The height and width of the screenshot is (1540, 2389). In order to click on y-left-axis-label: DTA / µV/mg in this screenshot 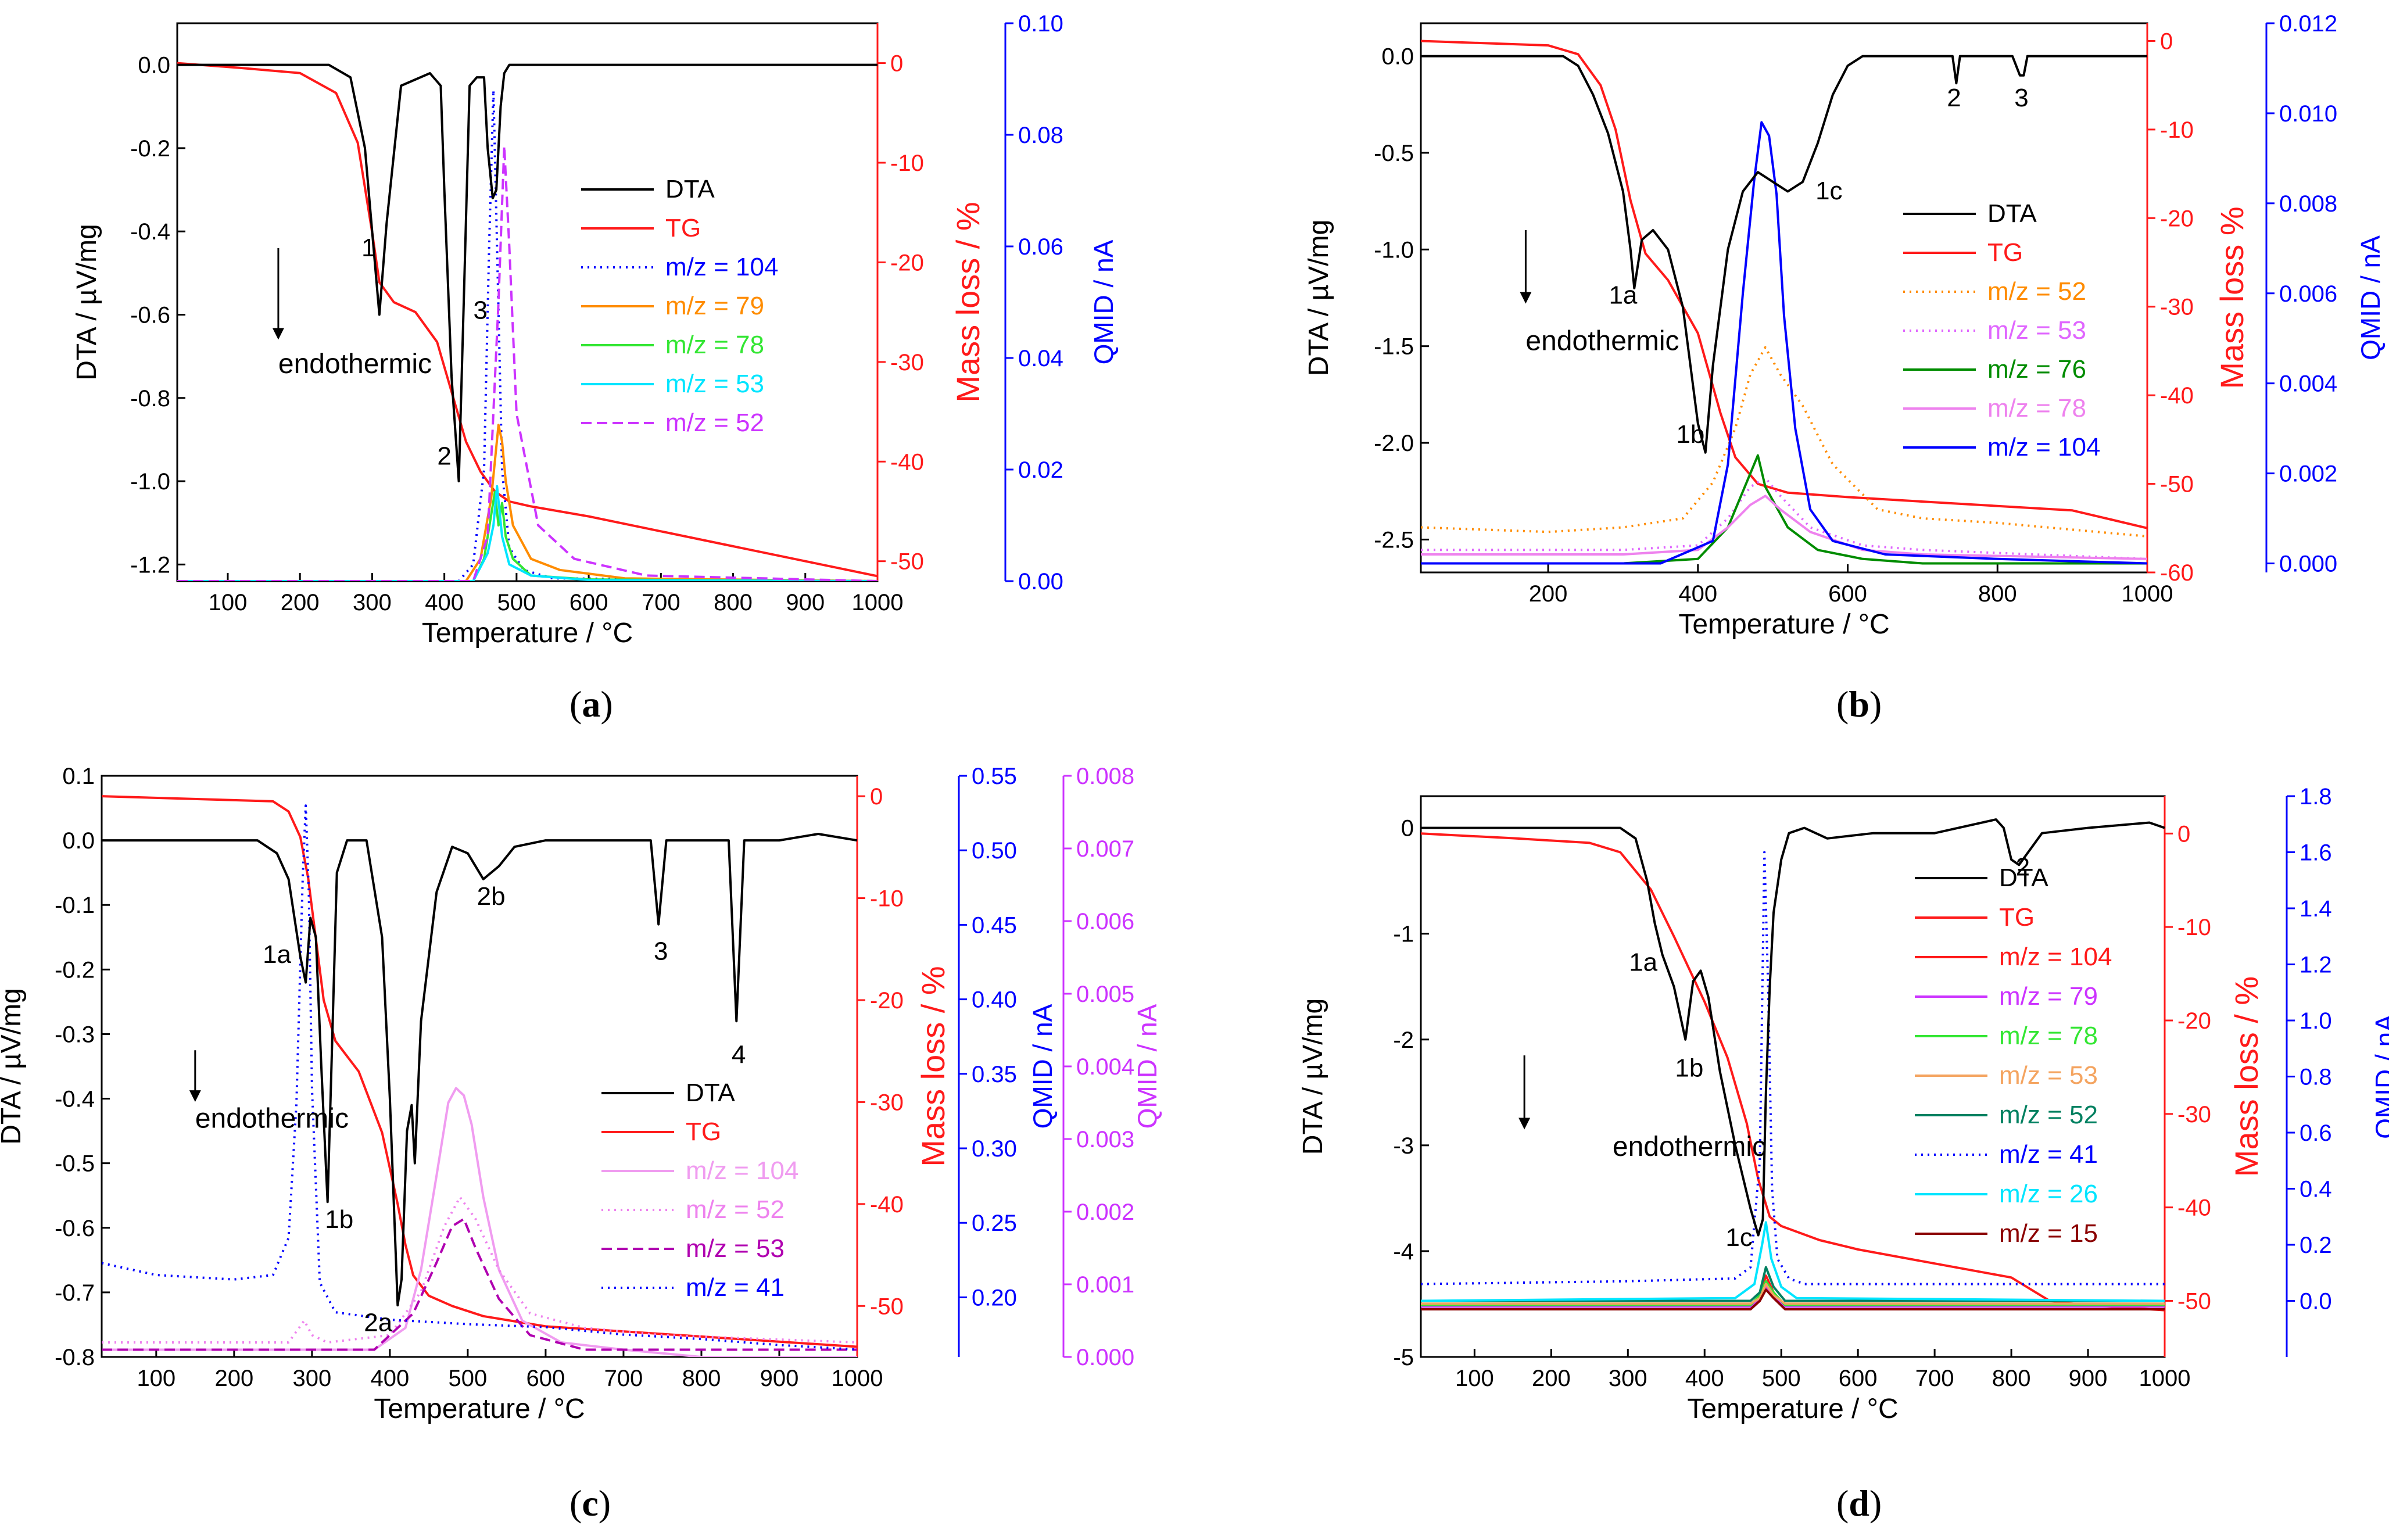, I will do `click(1313, 1076)`.